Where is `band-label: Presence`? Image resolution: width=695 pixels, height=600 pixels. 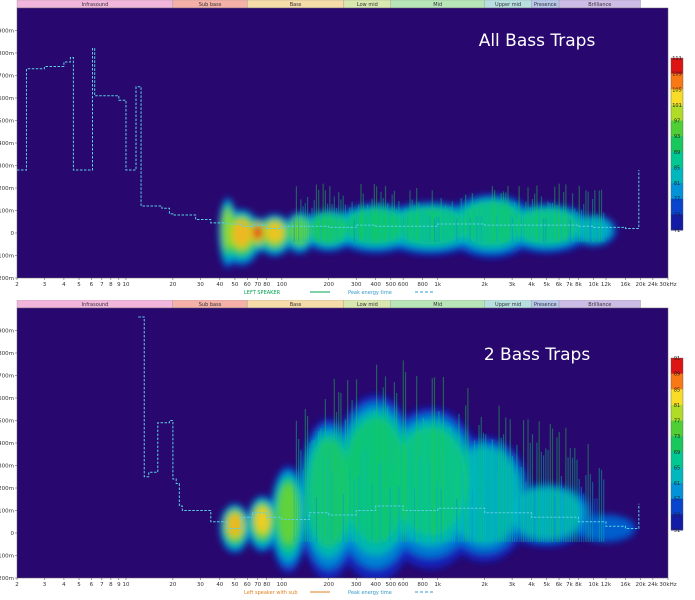
band-label: Presence is located at coordinates (545, 5).